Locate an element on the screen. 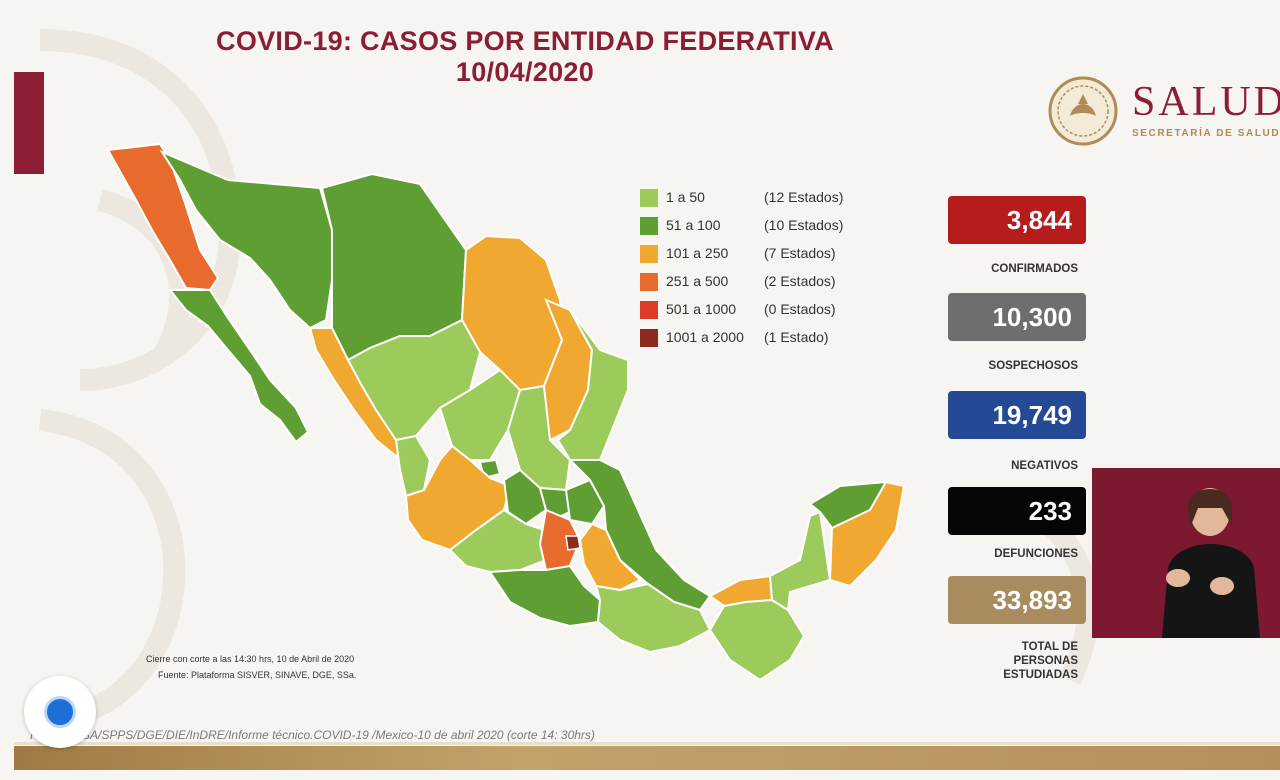 The height and width of the screenshot is (780, 1280). state-oaxaca is located at coordinates (653, 618).